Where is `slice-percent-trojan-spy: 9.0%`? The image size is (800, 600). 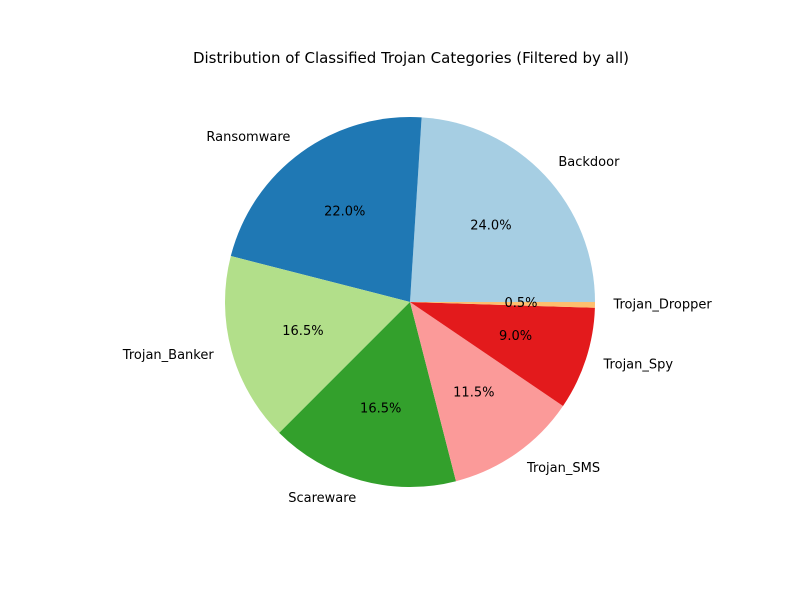
slice-percent-trojan-spy: 9.0% is located at coordinates (515, 336).